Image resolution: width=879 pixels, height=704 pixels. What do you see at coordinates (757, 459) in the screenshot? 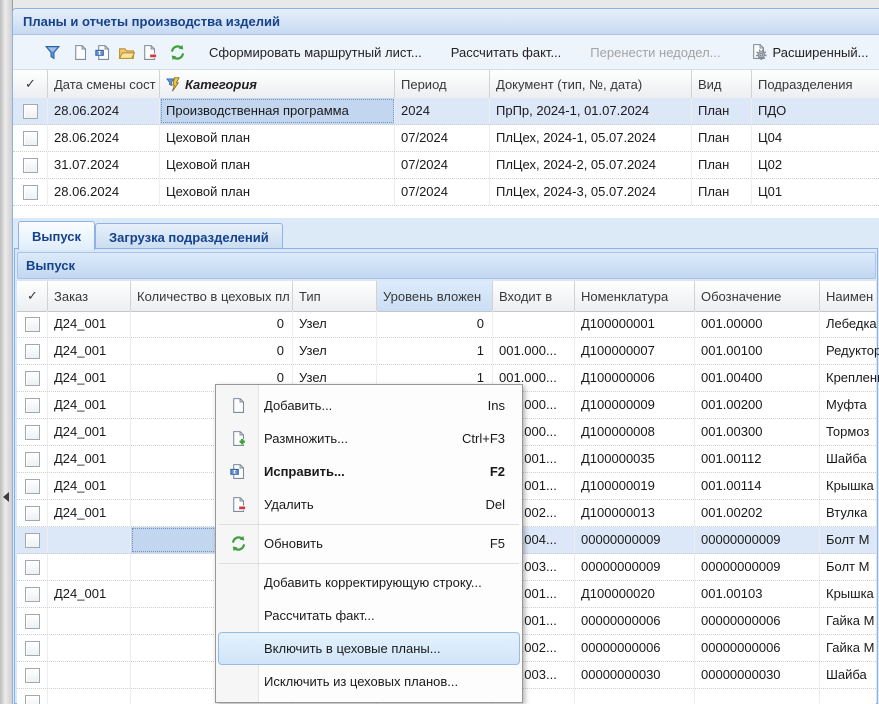
I see `cell-designation: 001.00112` at bounding box center [757, 459].